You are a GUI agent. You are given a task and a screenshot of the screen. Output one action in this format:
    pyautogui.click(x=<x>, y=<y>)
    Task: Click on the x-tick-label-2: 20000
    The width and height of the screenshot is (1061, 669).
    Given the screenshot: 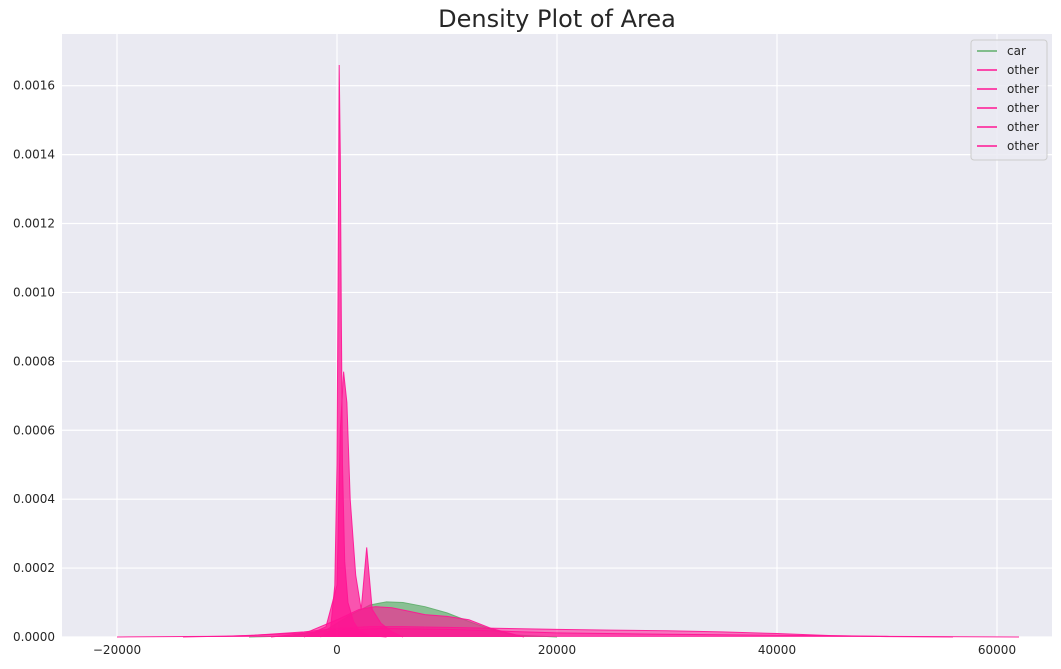 What is the action you would take?
    pyautogui.click(x=557, y=650)
    